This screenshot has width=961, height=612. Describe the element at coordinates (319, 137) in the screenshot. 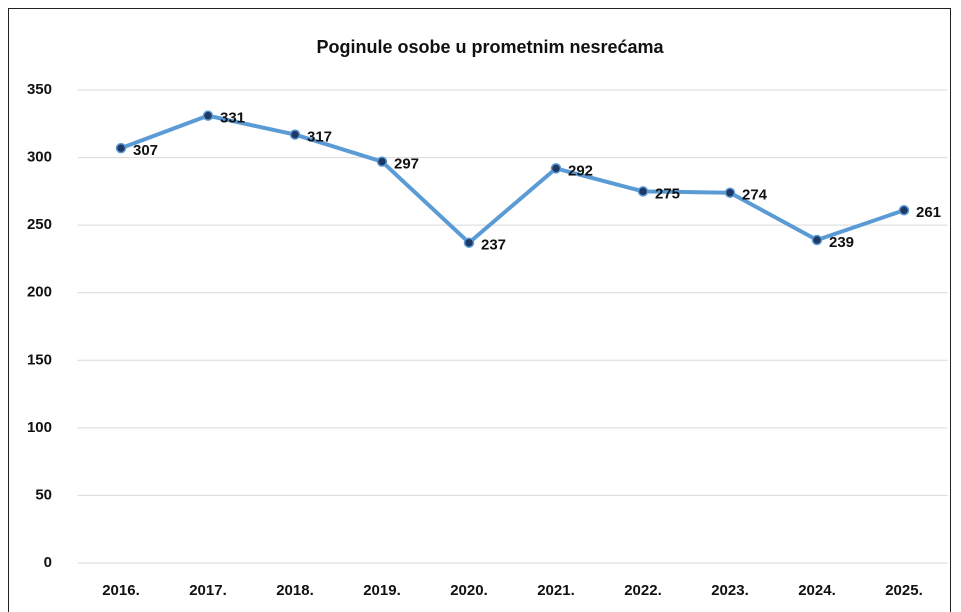

I see `data-label: 317` at that location.